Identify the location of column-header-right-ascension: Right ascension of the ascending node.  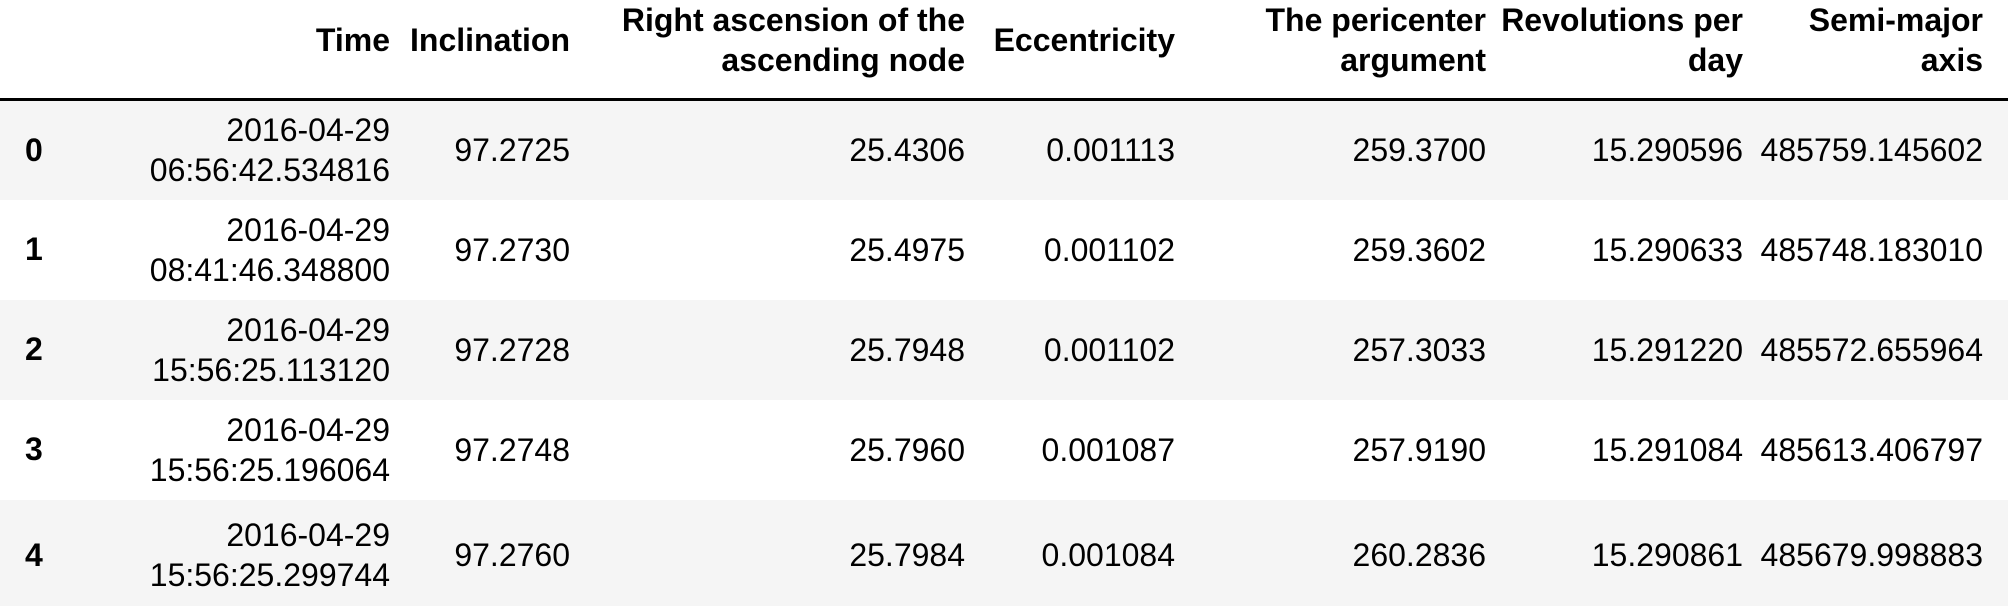
(779, 50).